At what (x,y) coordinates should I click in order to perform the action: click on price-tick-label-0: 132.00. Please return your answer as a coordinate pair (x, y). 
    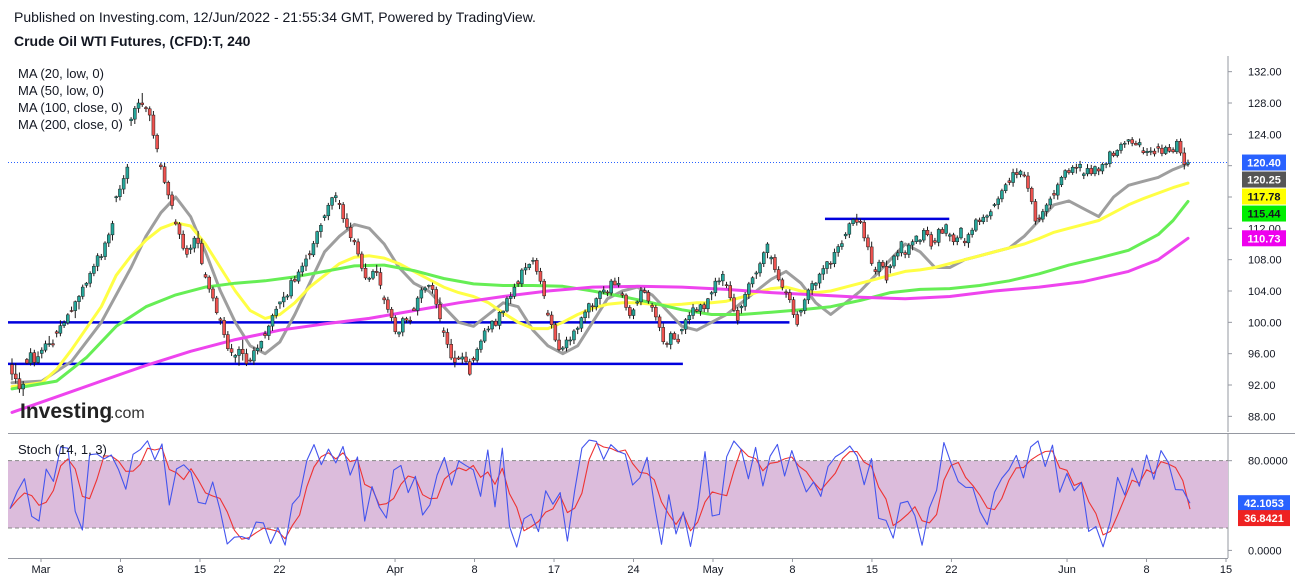
    Looking at the image, I should click on (1265, 73).